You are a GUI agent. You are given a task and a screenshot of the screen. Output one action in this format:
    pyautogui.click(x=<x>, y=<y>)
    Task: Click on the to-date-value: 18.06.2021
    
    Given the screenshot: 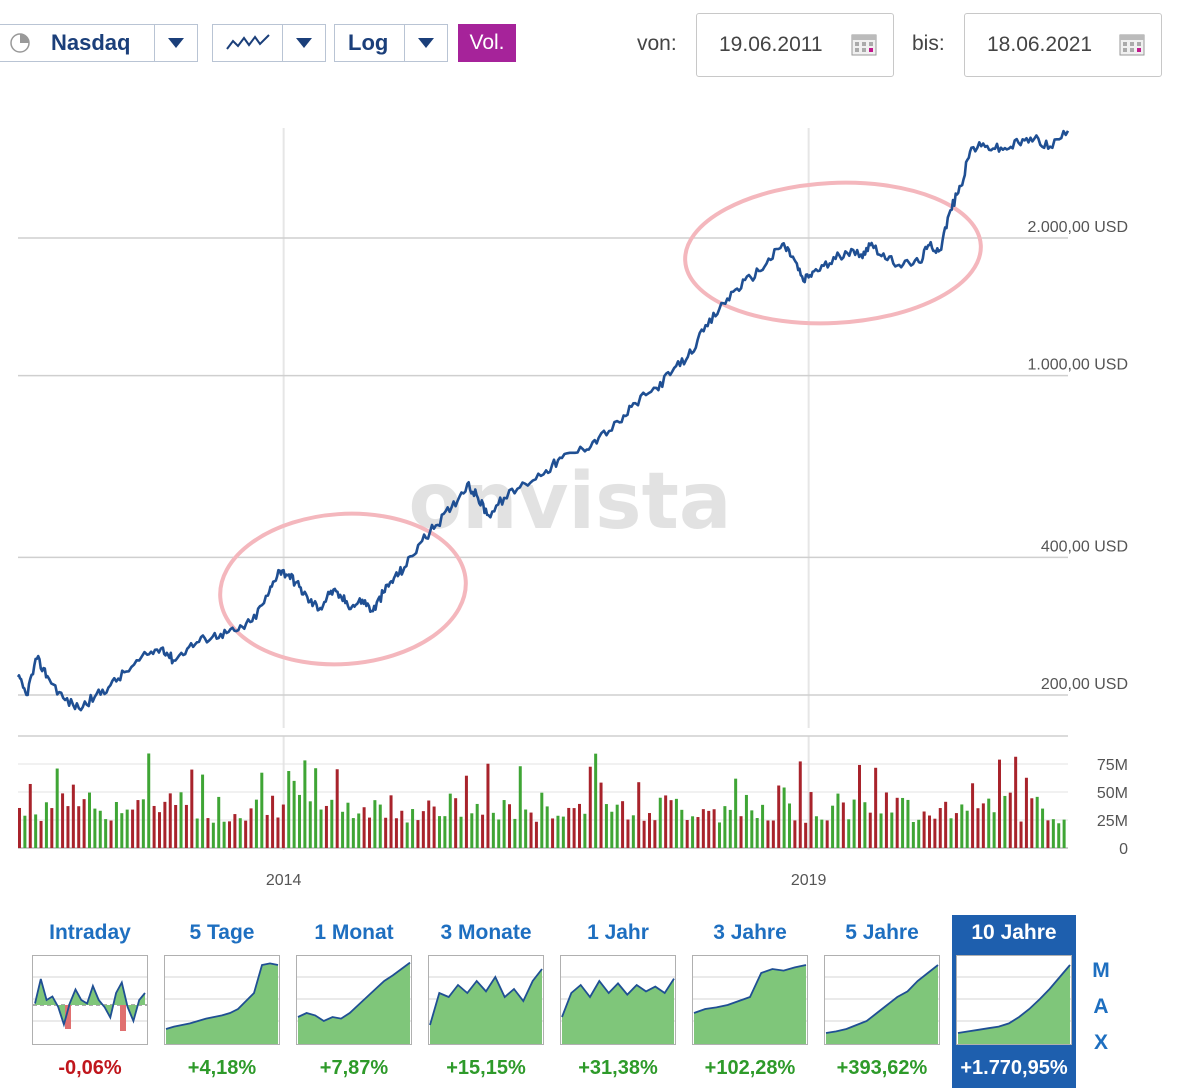 What is the action you would take?
    pyautogui.click(x=1040, y=44)
    